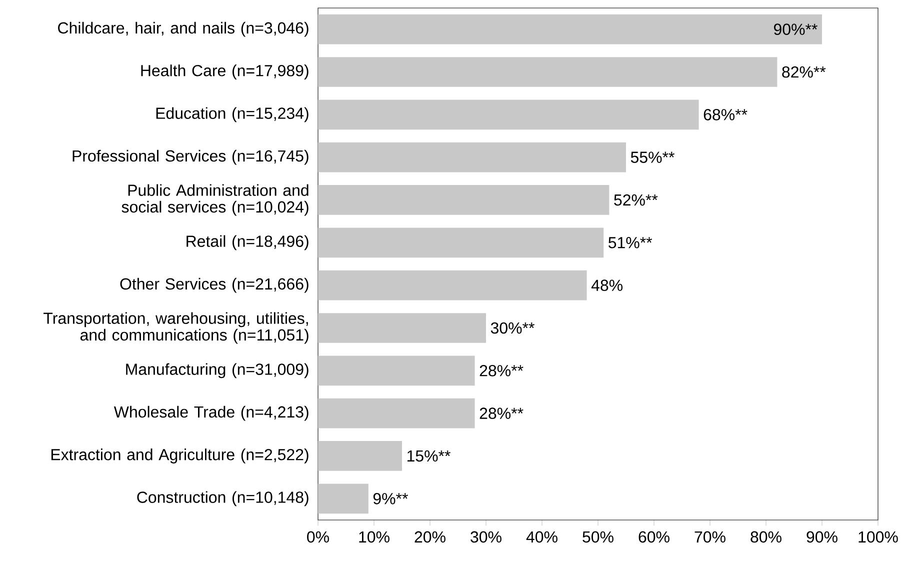 The height and width of the screenshot is (567, 903). I want to click on x-tick-label: 80%, so click(766, 537).